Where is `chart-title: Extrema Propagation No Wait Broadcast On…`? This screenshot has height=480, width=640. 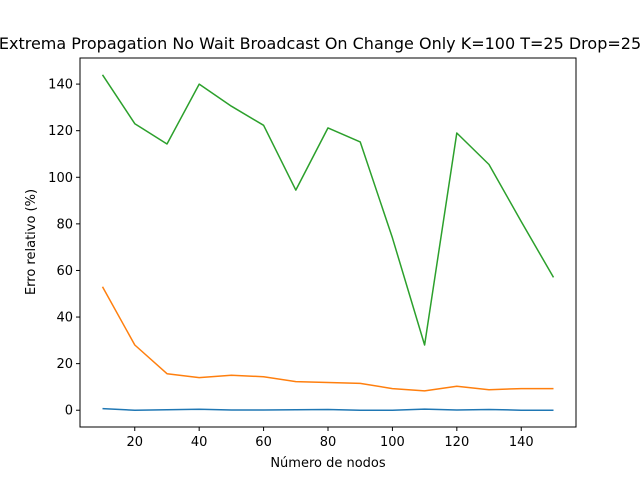 chart-title: Extrema Propagation No Wait Broadcast On… is located at coordinates (320, 43).